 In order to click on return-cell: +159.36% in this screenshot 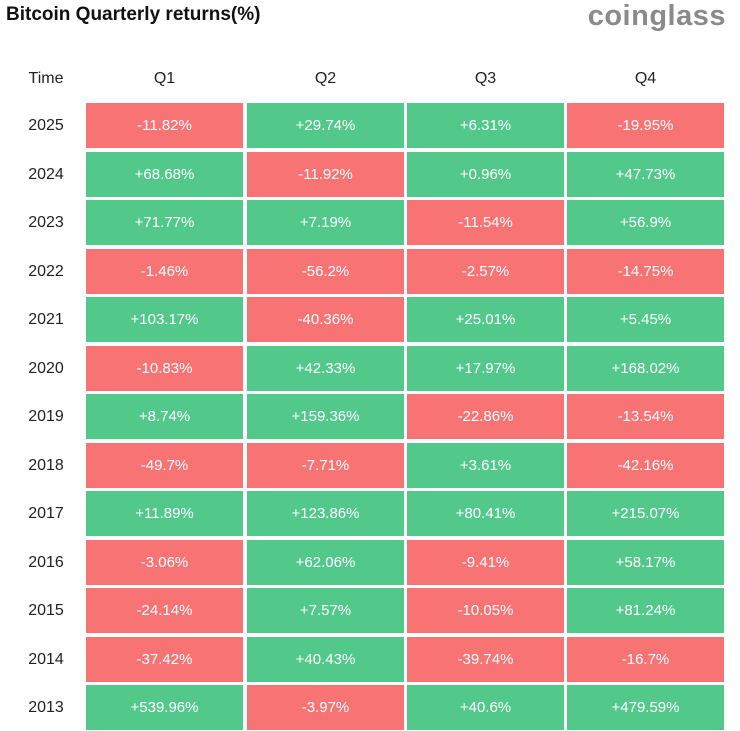, I will do `click(325, 416)`.